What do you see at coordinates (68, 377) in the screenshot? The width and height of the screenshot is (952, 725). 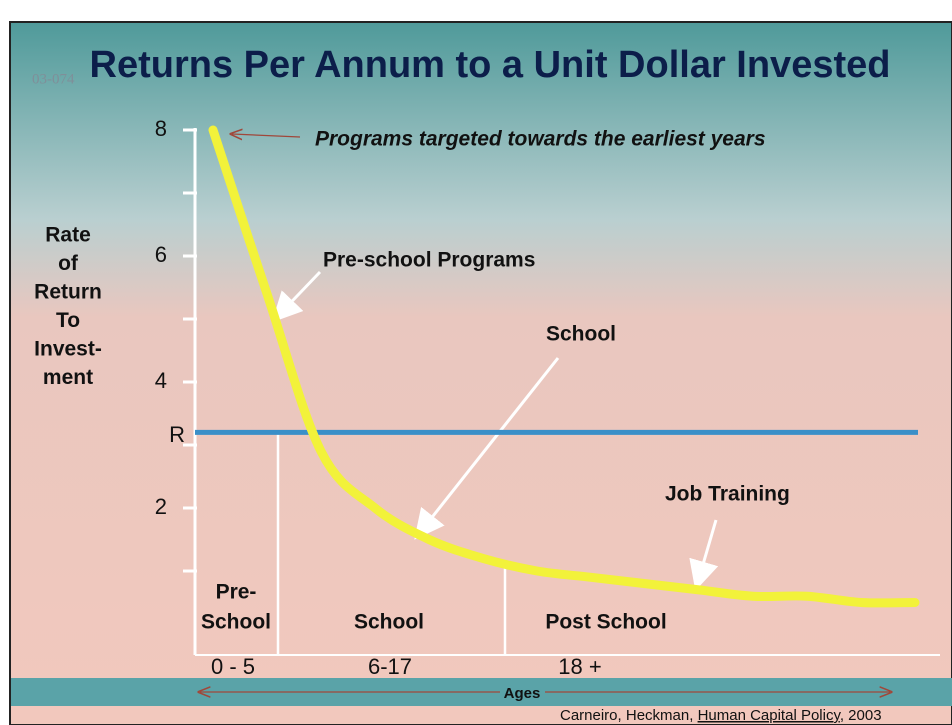 I see `y-axis-label: ment` at bounding box center [68, 377].